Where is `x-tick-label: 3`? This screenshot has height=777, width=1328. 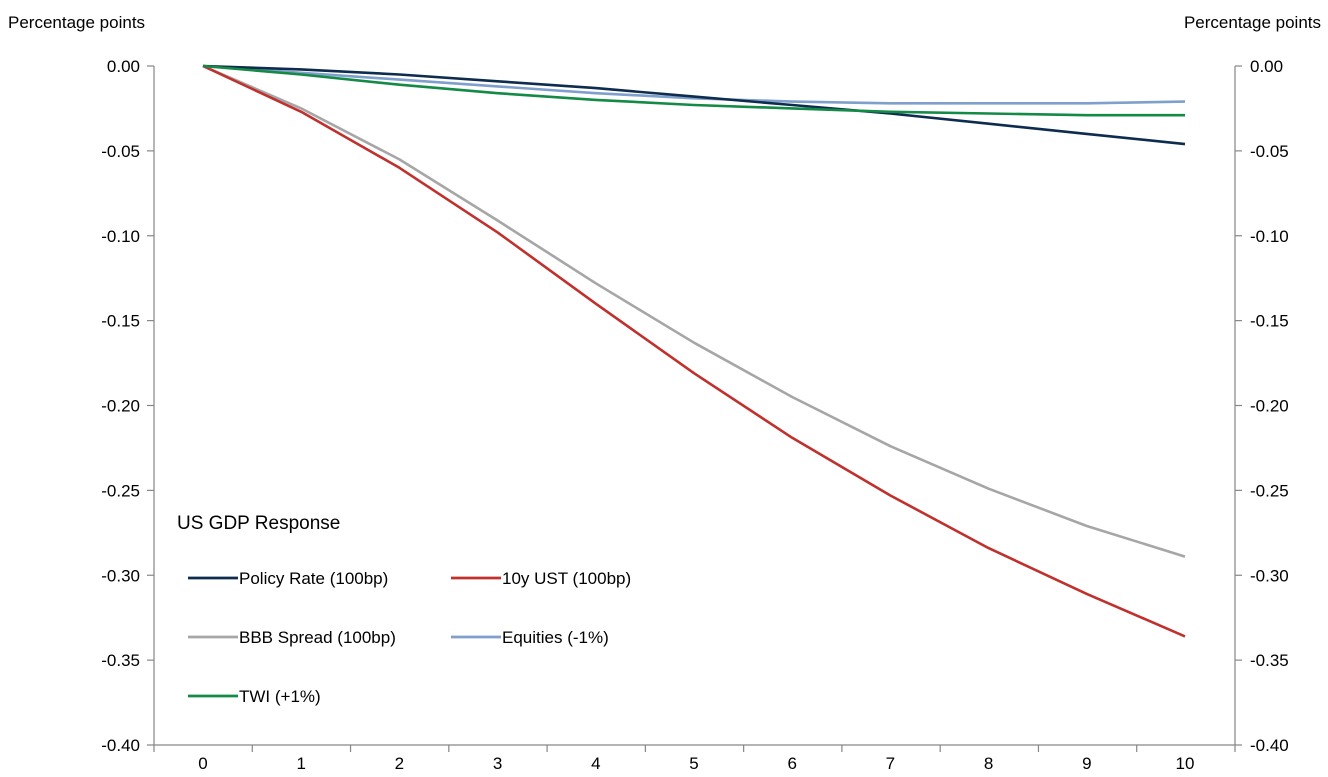 x-tick-label: 3 is located at coordinates (497, 763).